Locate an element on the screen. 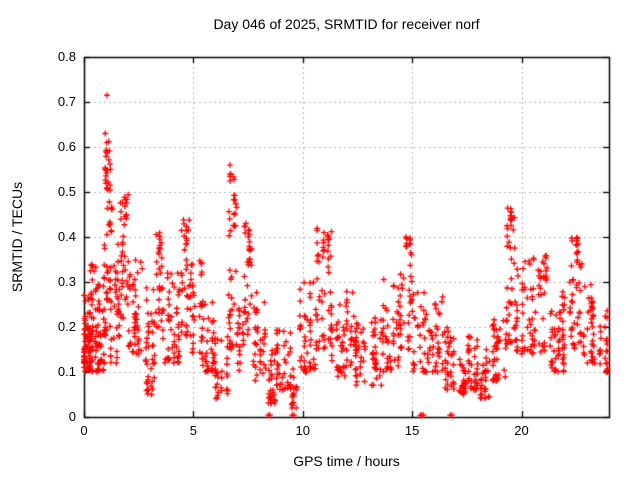 The image size is (640, 480). x-tick-label: 20 is located at coordinates (521, 430).